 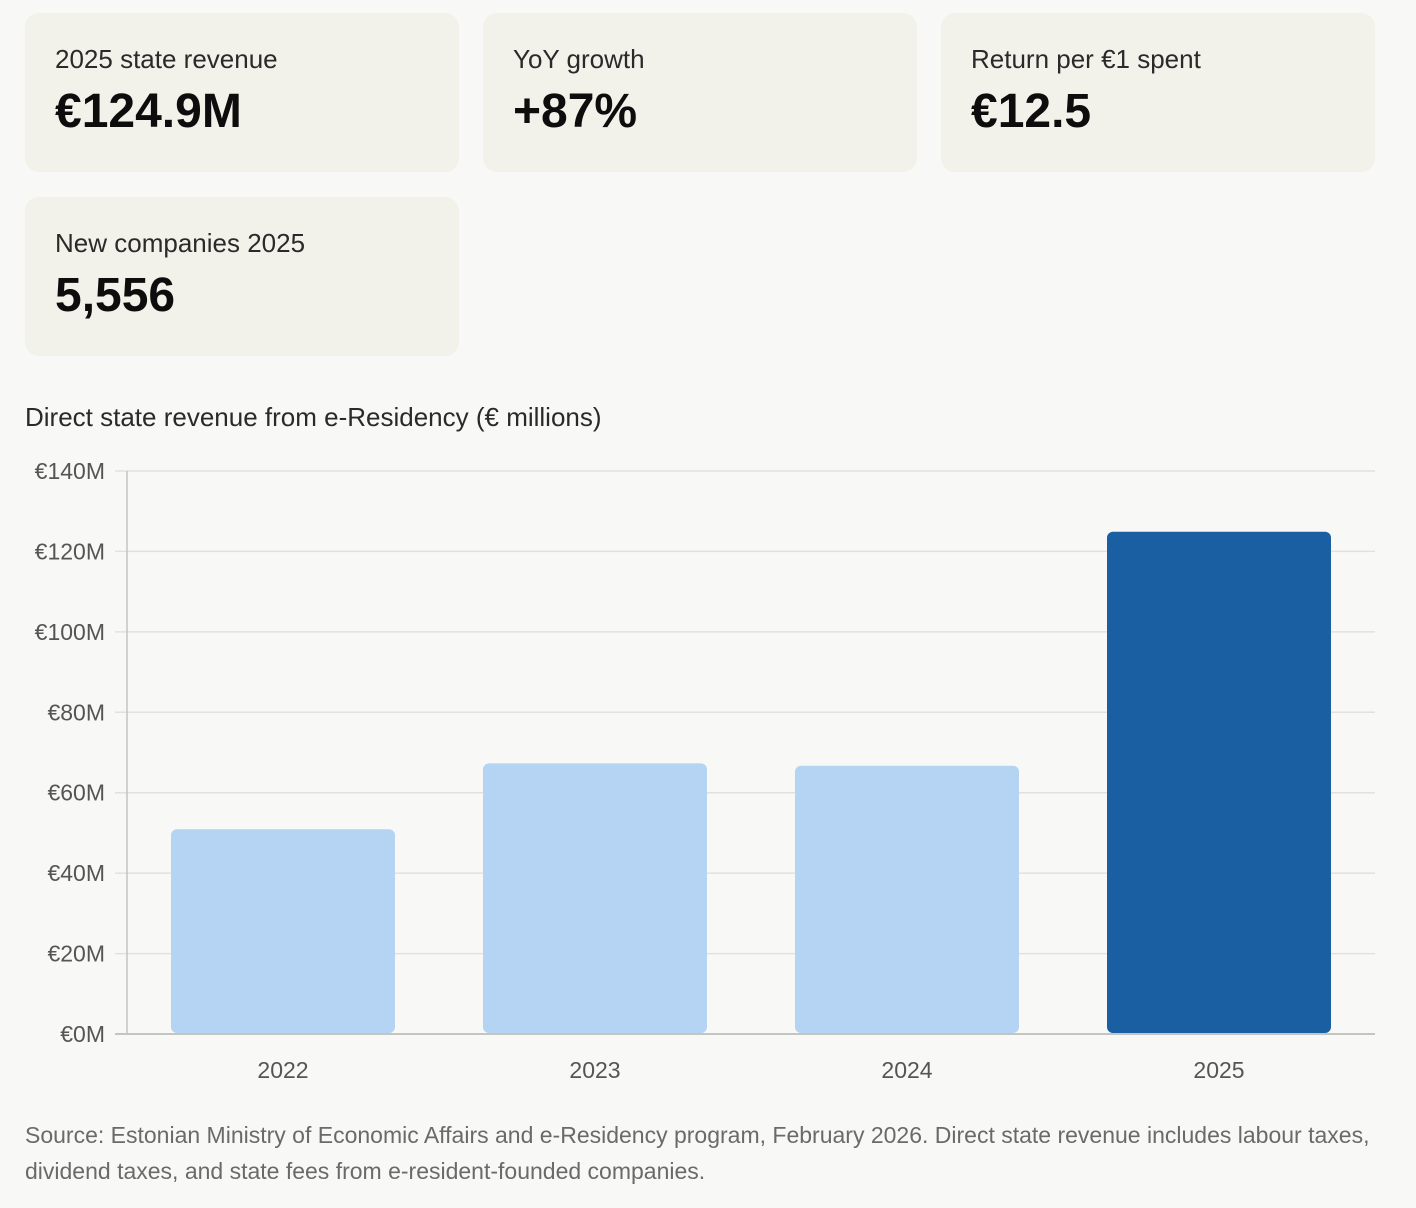 I want to click on y-tick-label: €20M, so click(x=76, y=954).